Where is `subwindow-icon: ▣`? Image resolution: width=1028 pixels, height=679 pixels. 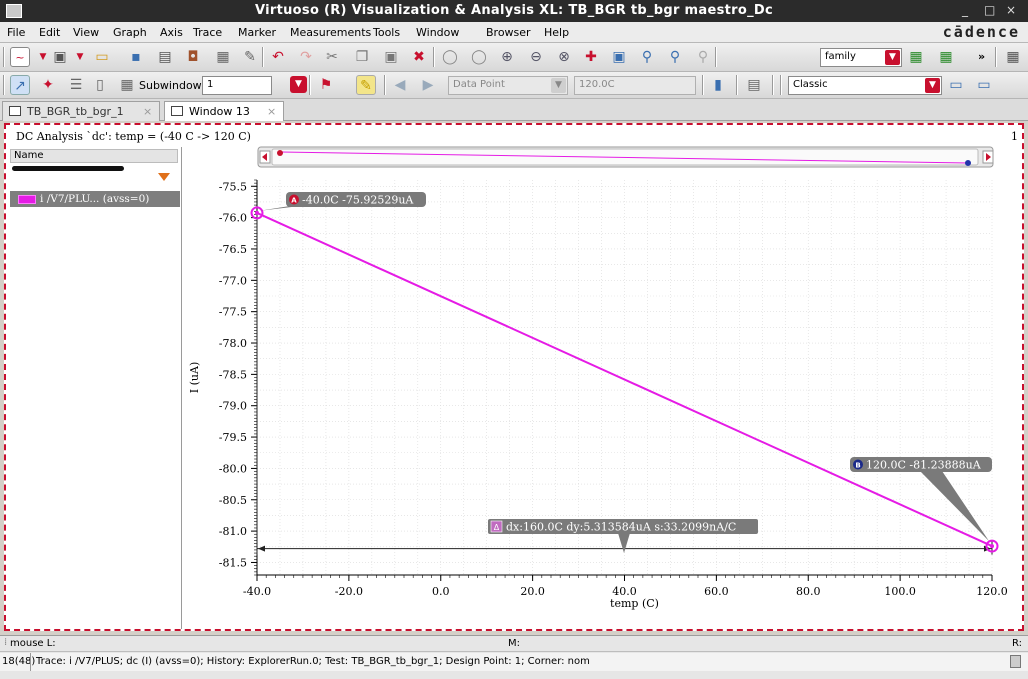 subwindow-icon: ▣ is located at coordinates (60, 57).